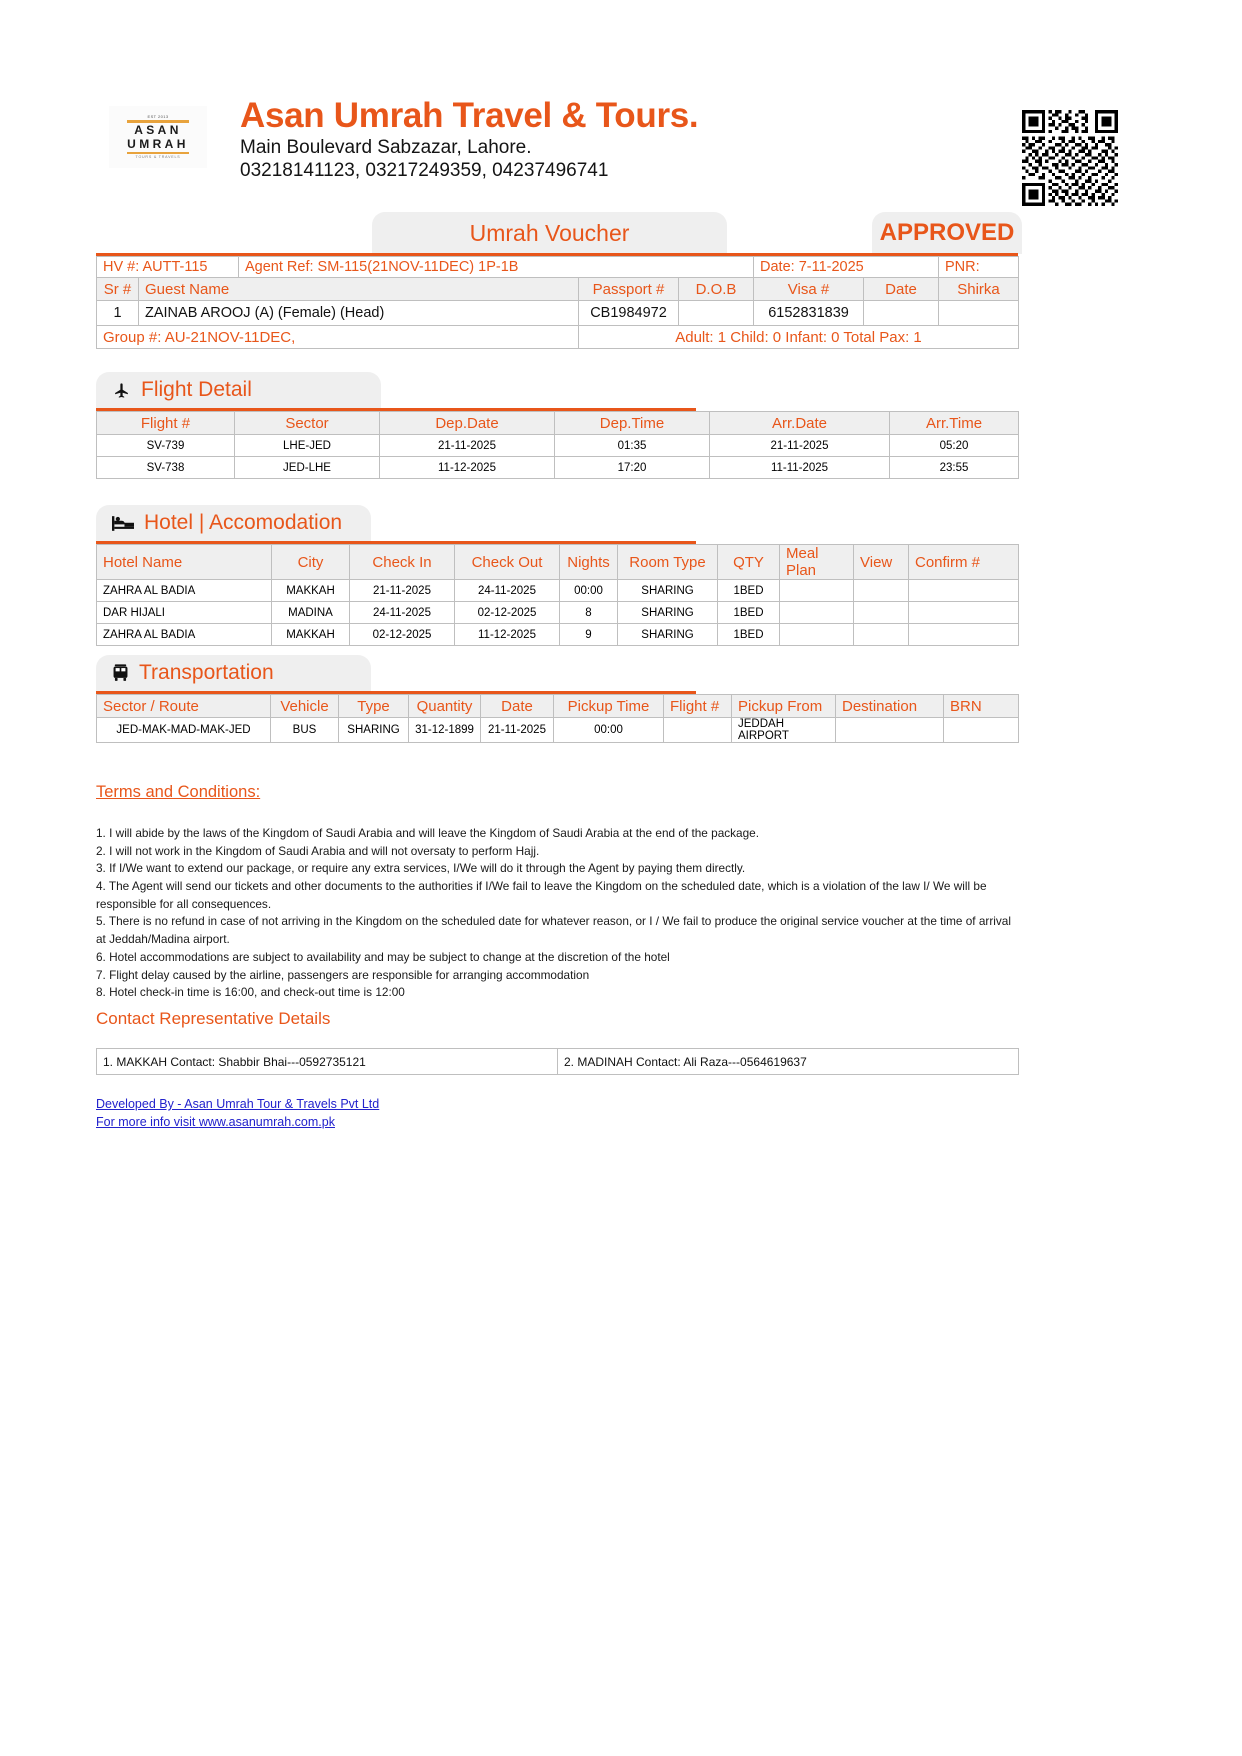 The width and height of the screenshot is (1242, 1756). I want to click on col-arr-date: Arr.Date, so click(799, 423).